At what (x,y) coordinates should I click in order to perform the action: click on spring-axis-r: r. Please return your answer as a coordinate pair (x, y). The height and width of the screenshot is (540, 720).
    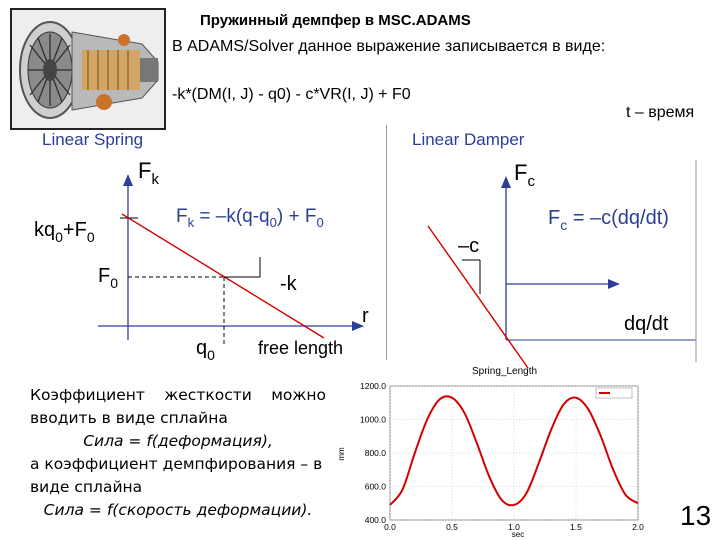
    Looking at the image, I should click on (365, 316).